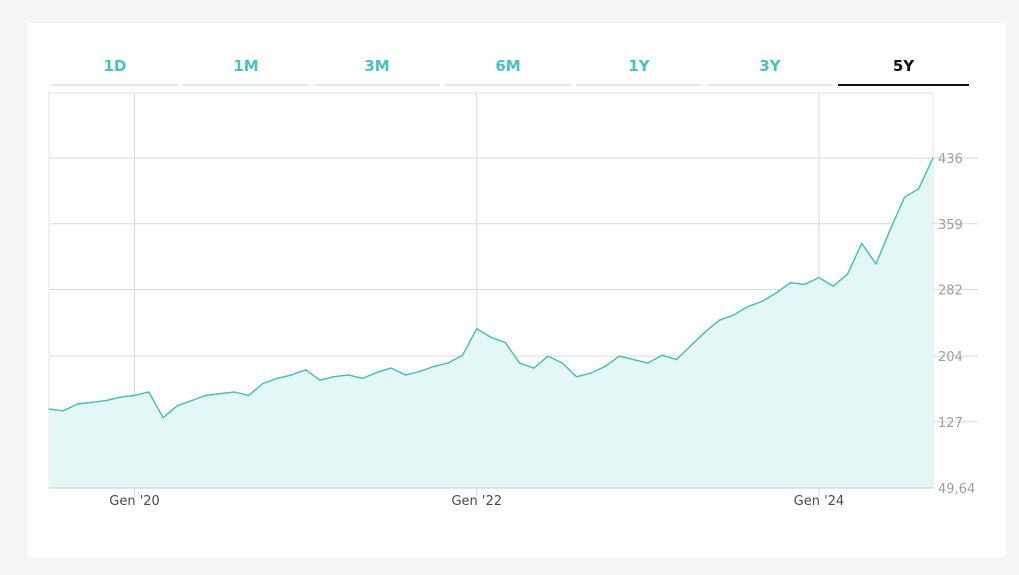 The width and height of the screenshot is (1019, 575). What do you see at coordinates (639, 67) in the screenshot?
I see `tab-1y: 1Y` at bounding box center [639, 67].